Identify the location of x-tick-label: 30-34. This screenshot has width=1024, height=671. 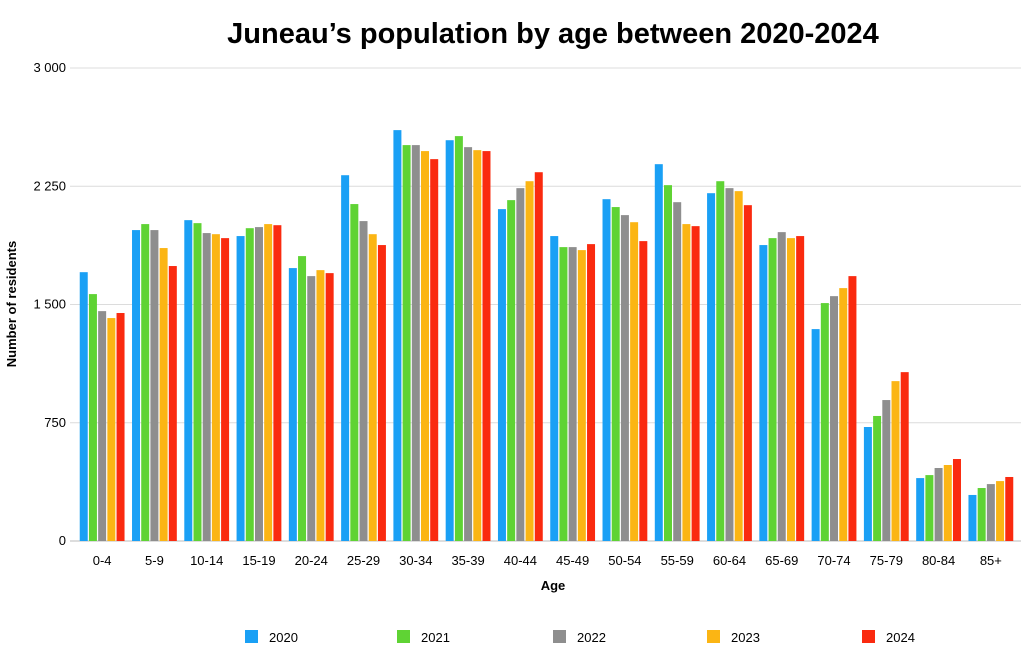
(415, 560).